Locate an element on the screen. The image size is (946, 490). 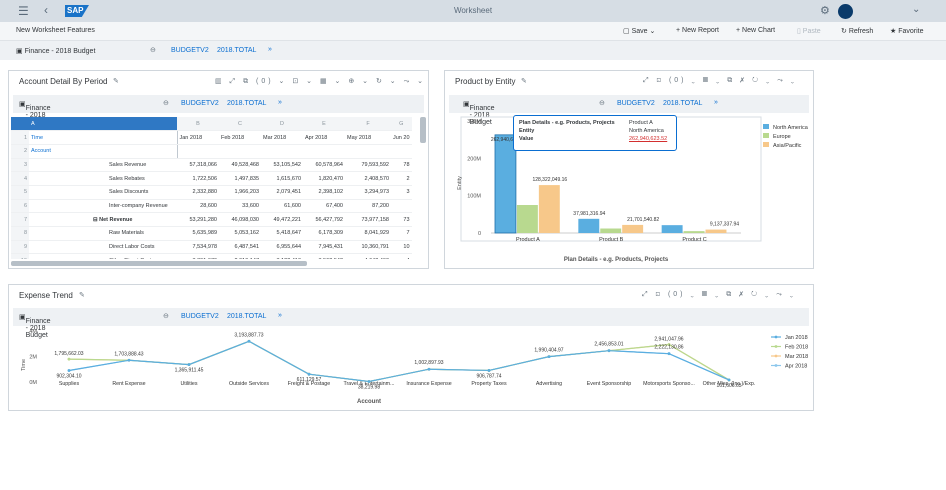
cell: 53,105,542 is located at coordinates (282, 165).